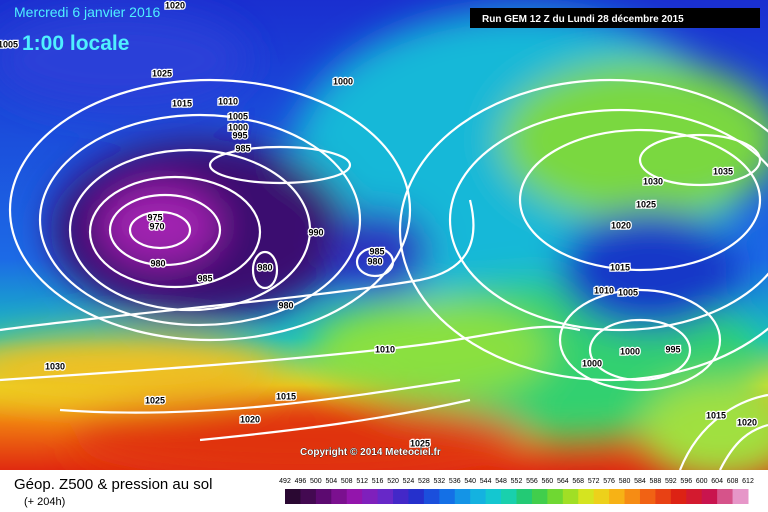  I want to click on colorbar-label: 560, so click(548, 481).